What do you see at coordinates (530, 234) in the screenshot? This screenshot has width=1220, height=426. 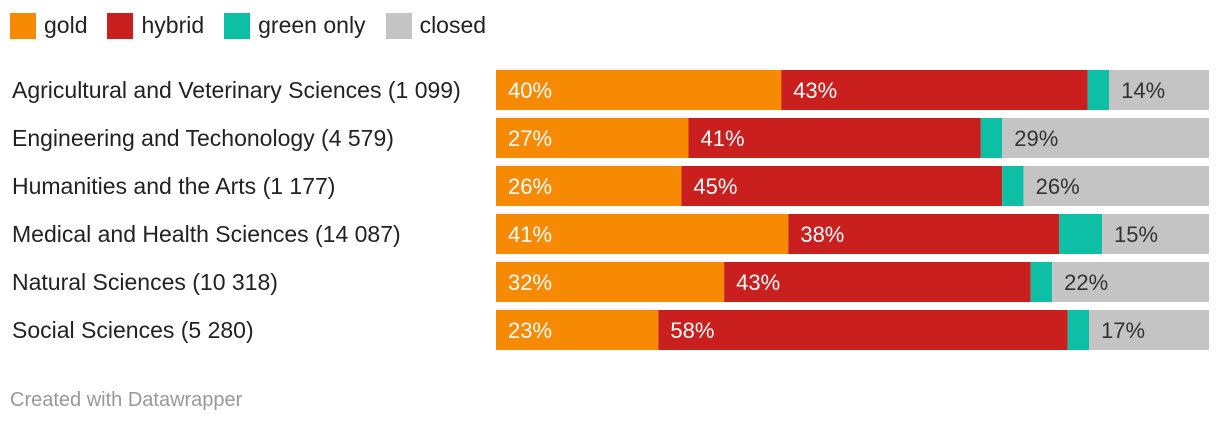 I see `data-label-gold-3: 41%` at bounding box center [530, 234].